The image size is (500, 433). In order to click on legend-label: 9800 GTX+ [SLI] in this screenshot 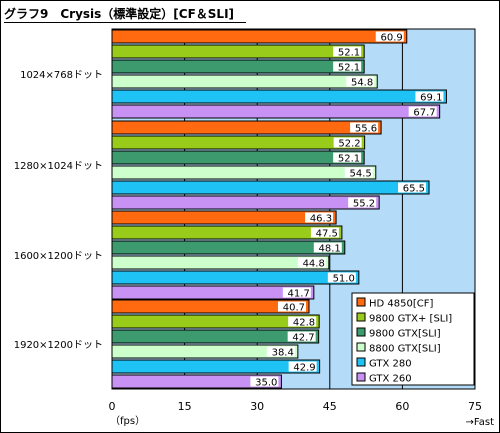, I will do `click(410, 319)`.